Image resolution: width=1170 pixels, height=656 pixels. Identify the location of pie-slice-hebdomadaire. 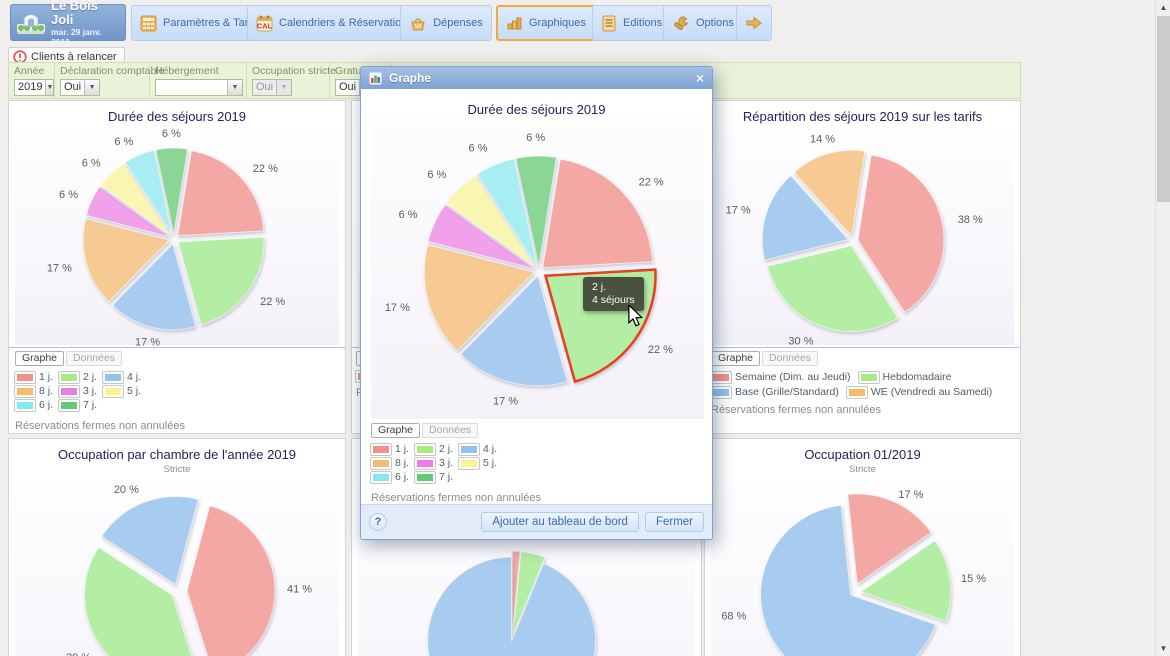
(832, 289).